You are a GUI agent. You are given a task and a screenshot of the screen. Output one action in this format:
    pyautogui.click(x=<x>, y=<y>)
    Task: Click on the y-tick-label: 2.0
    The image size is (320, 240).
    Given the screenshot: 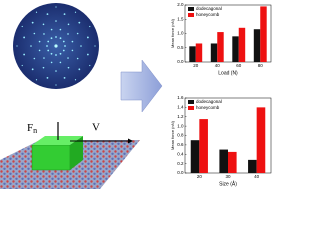 What is the action you would take?
    pyautogui.click(x=180, y=4)
    